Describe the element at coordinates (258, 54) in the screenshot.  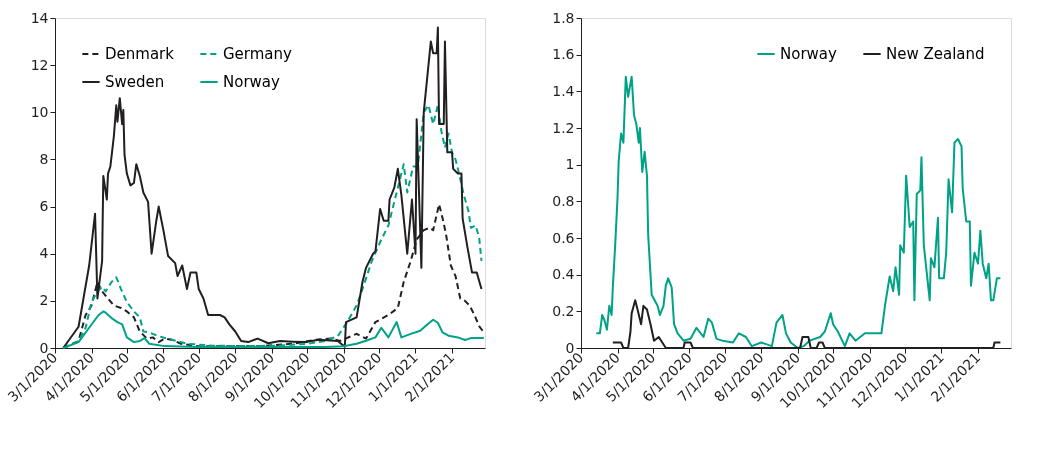
I see `legend-label: Germany` at that location.